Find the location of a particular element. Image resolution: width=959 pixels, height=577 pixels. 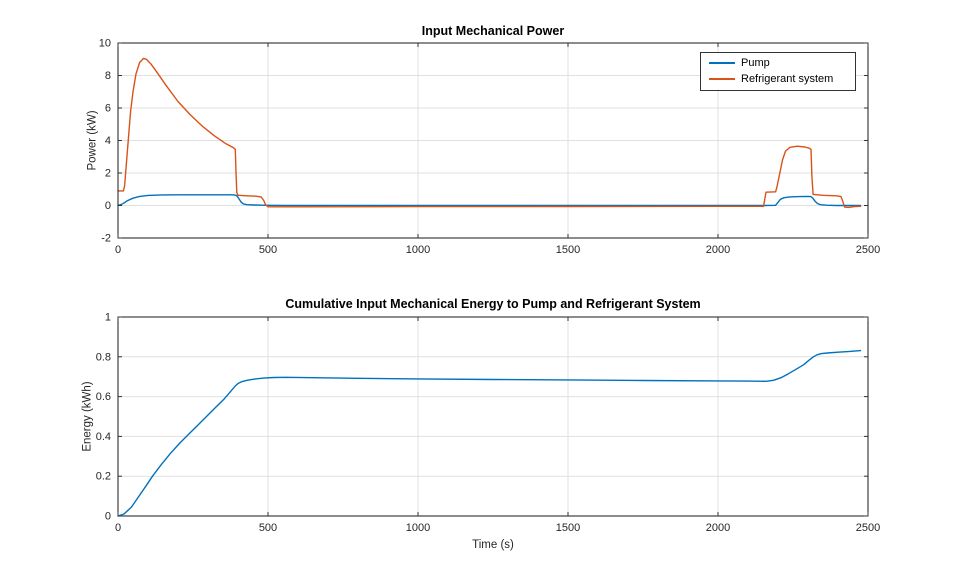

y-tick-label: 0.4 is located at coordinates (103, 437).